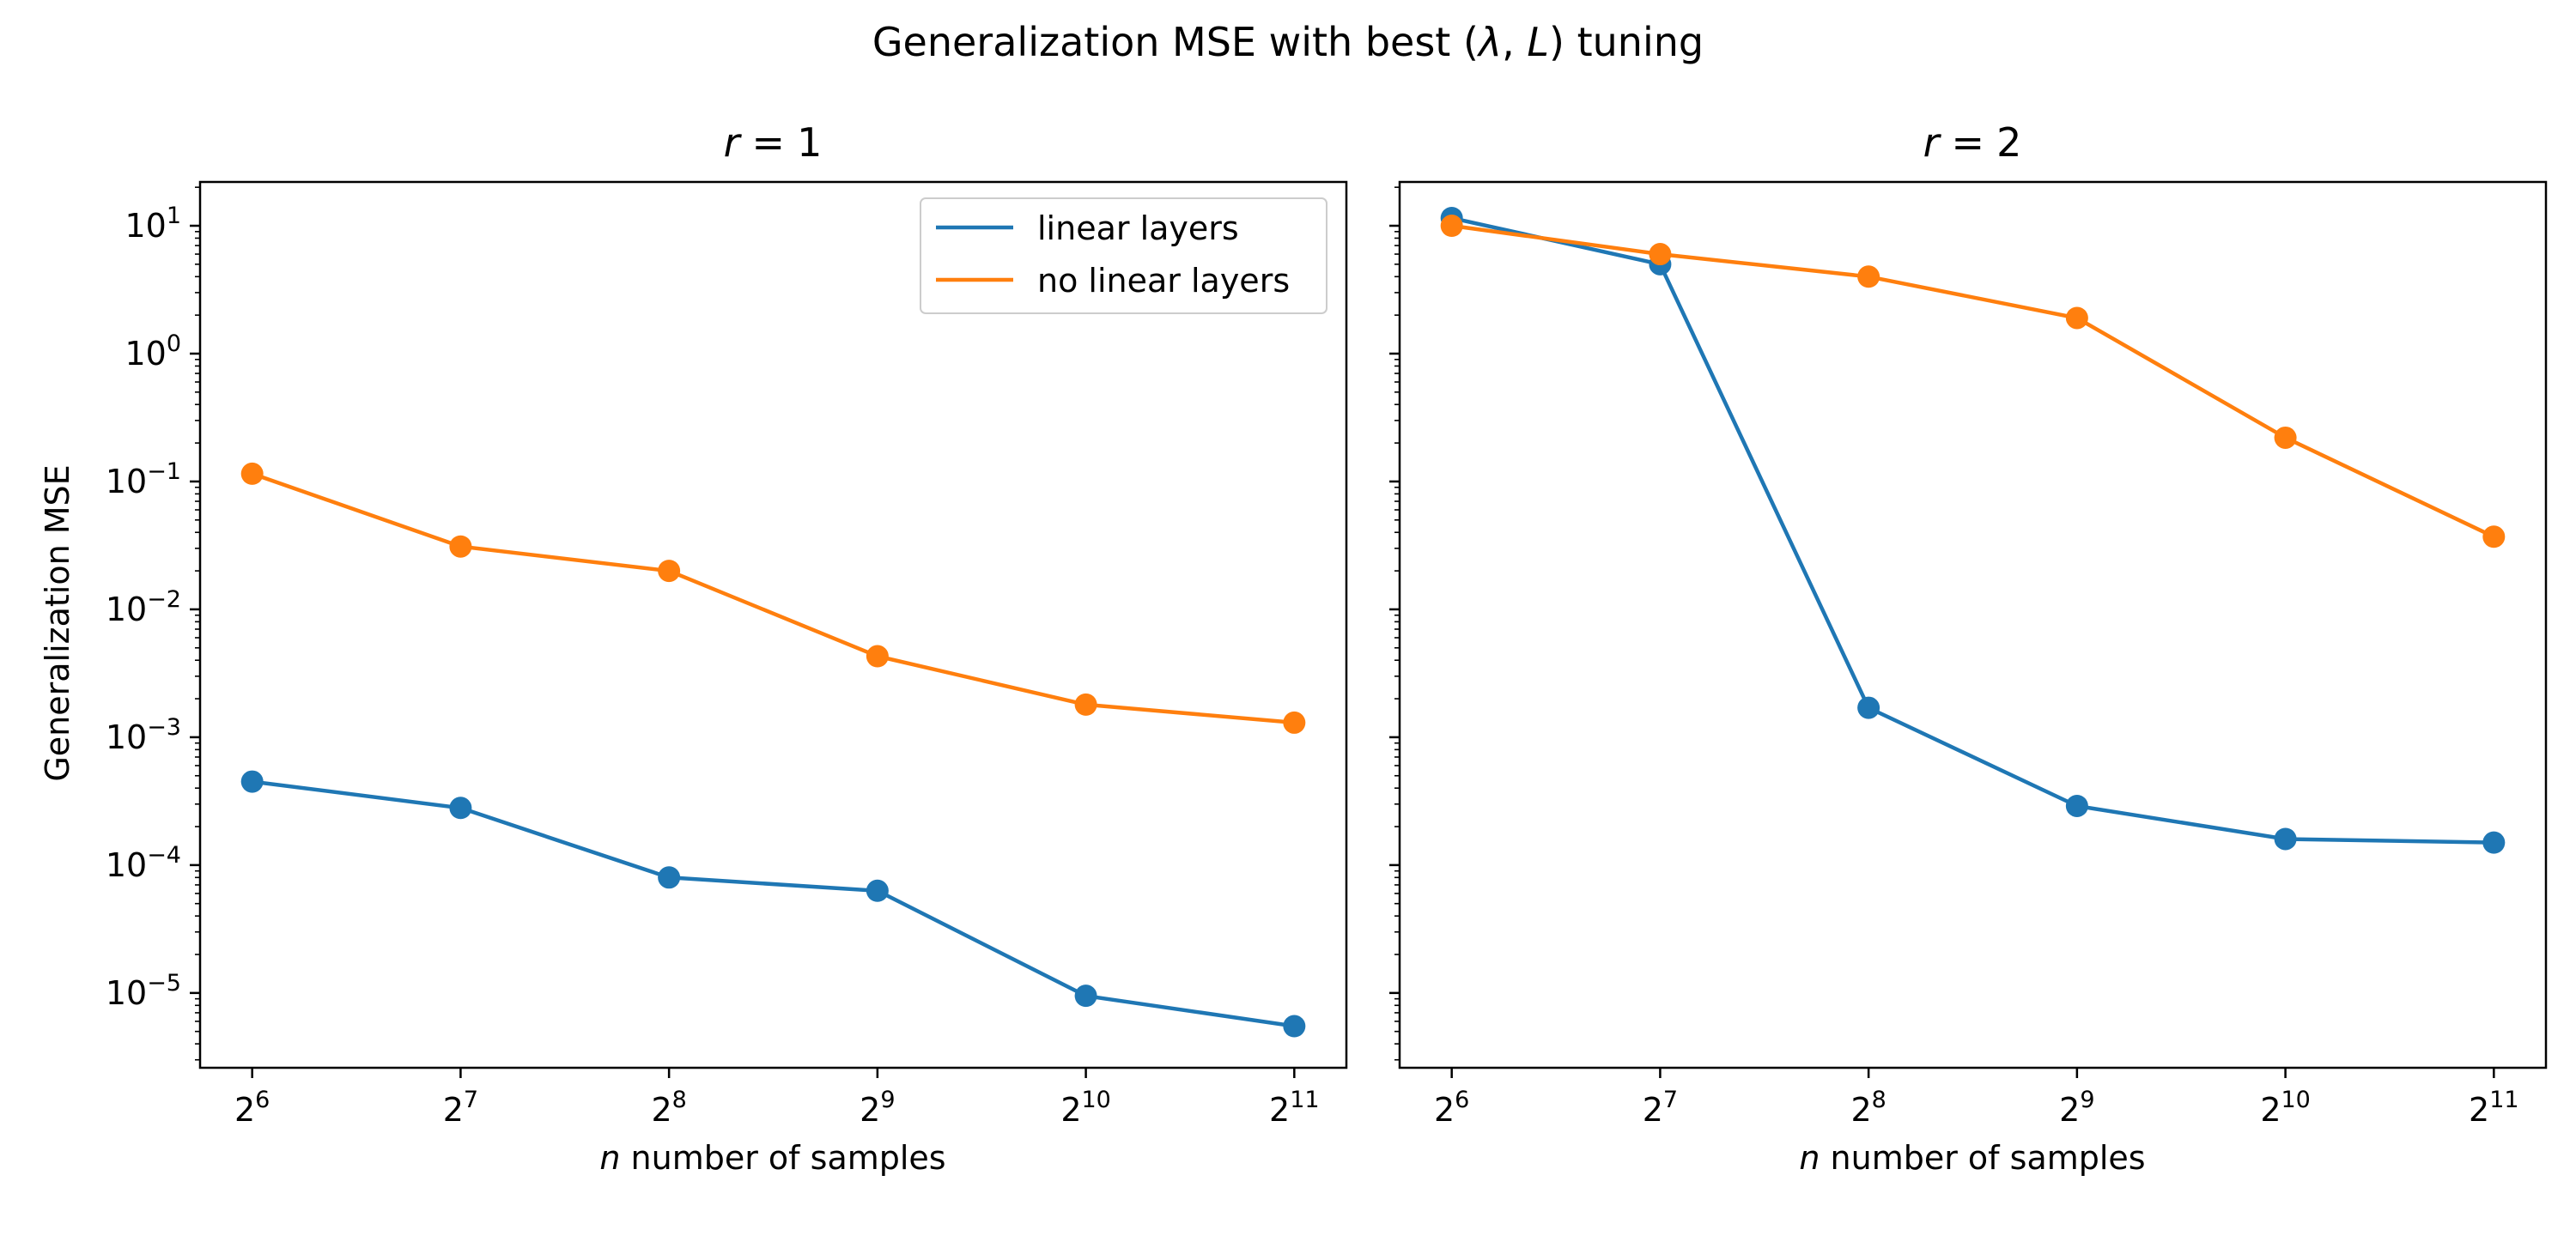  Describe the element at coordinates (143, 735) in the screenshot. I see `y-tick-label: 10−3` at that location.